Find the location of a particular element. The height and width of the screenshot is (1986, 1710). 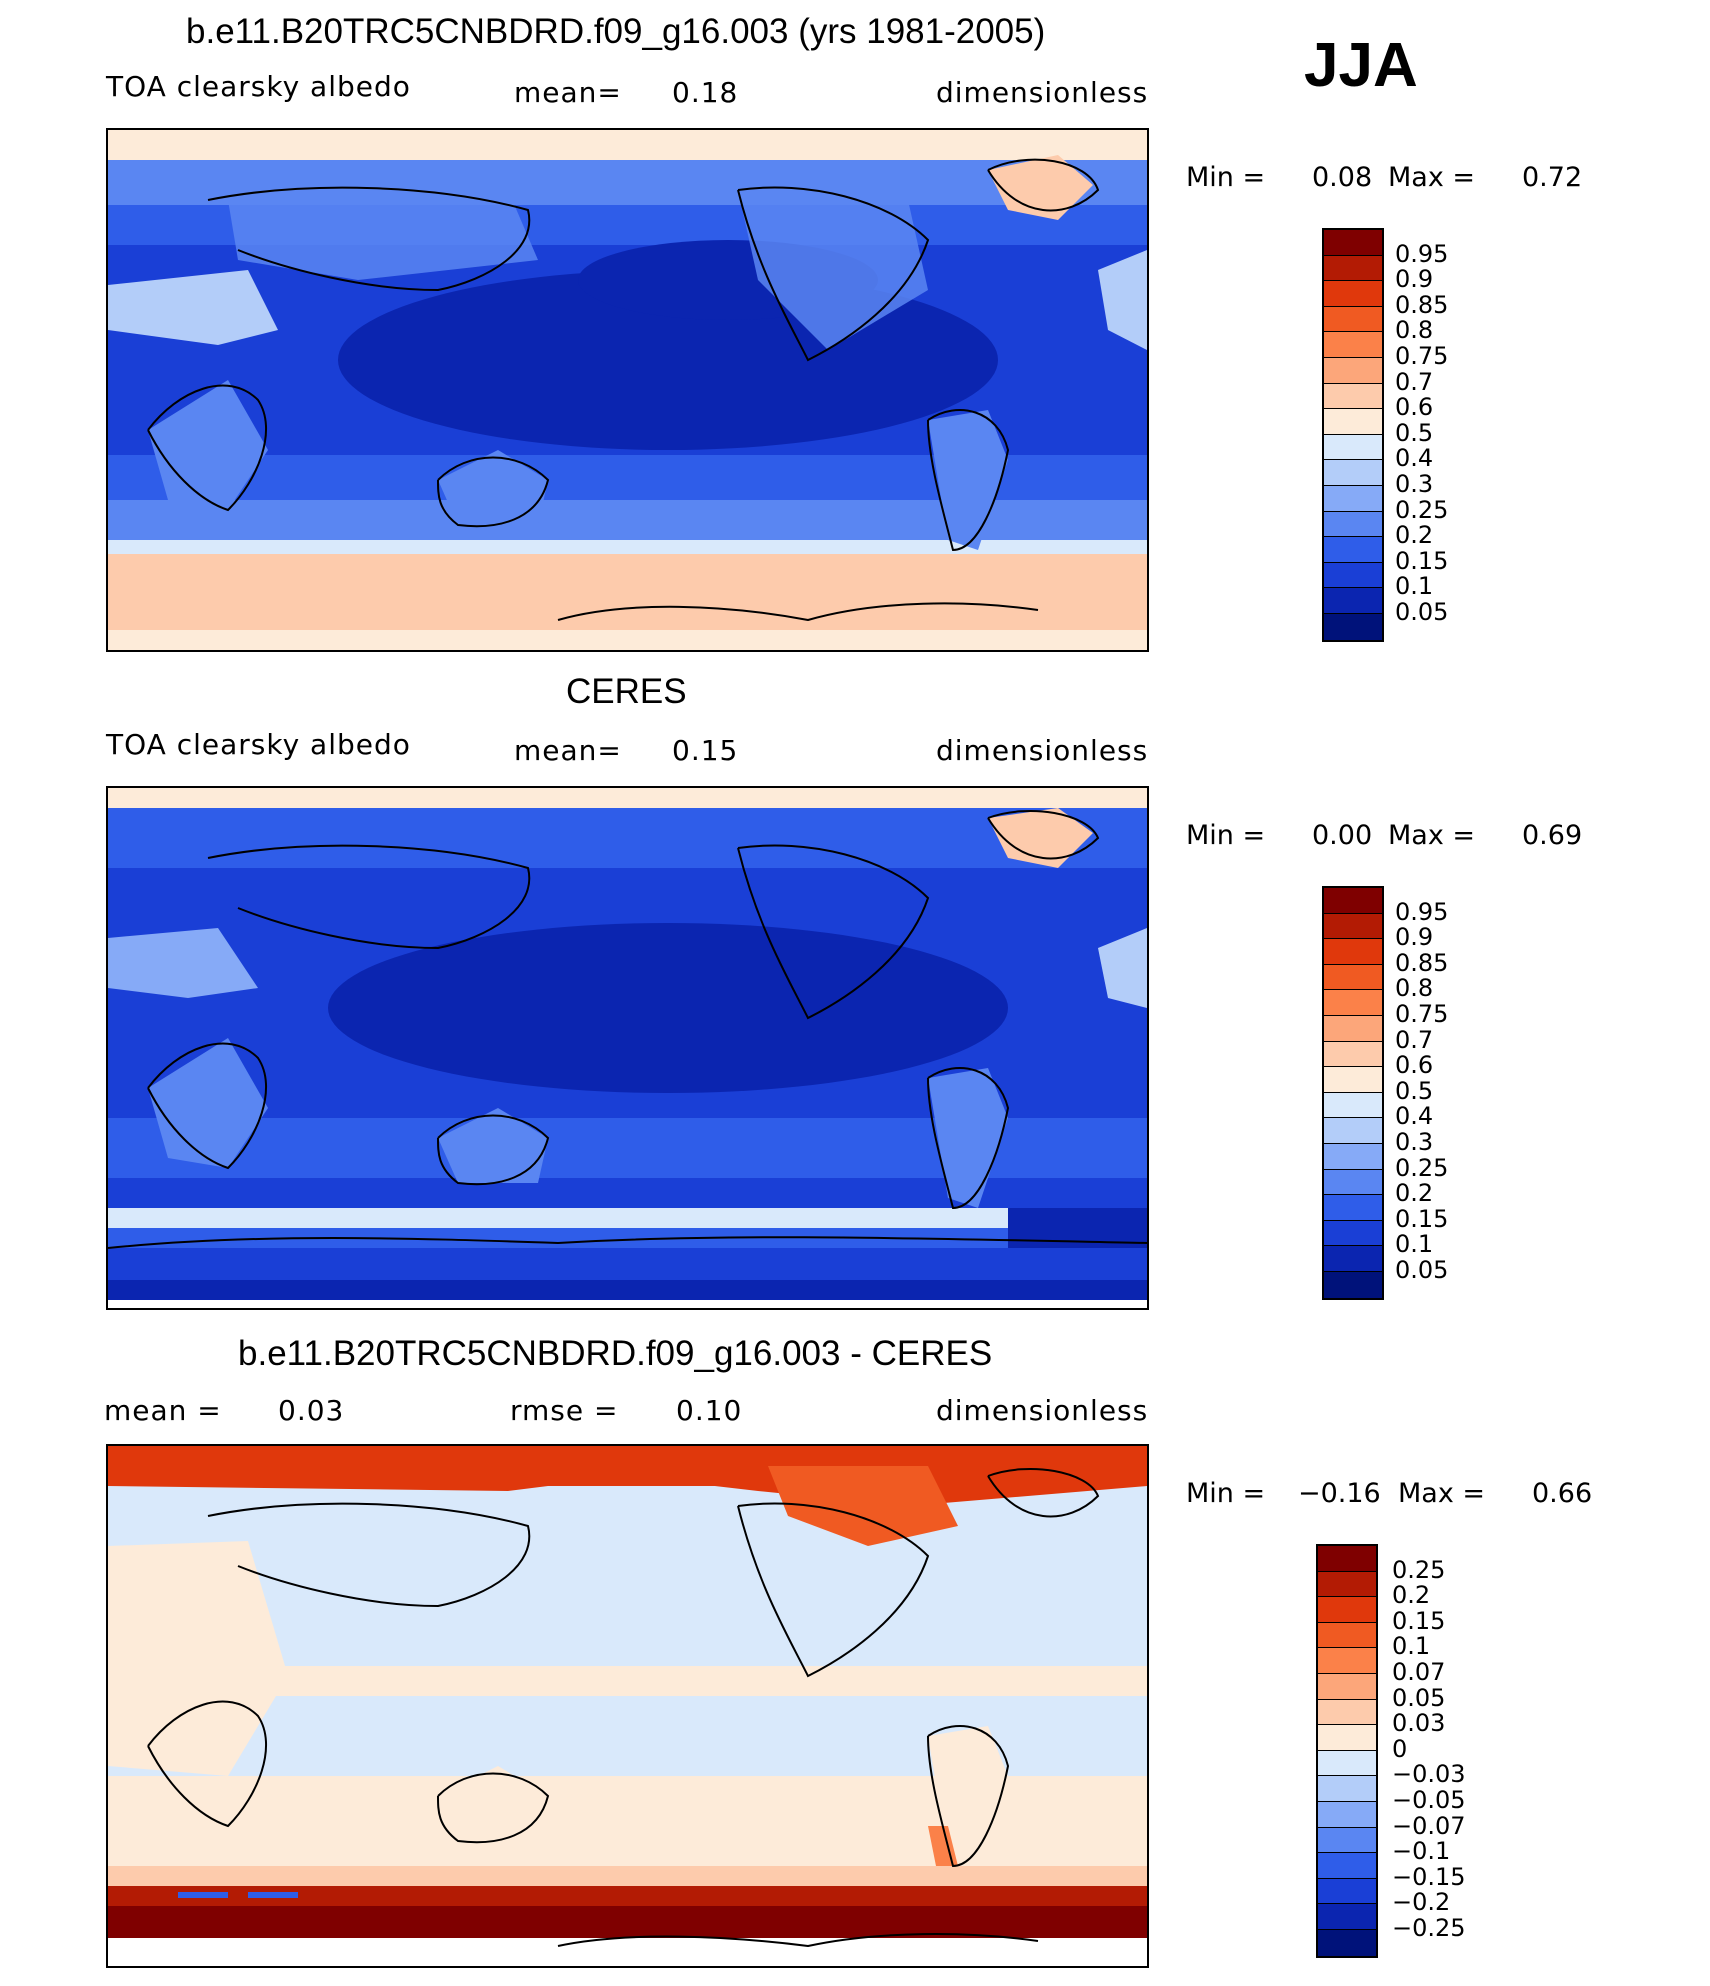

colorbar-tick-label: −0.05 is located at coordinates (1429, 1800).